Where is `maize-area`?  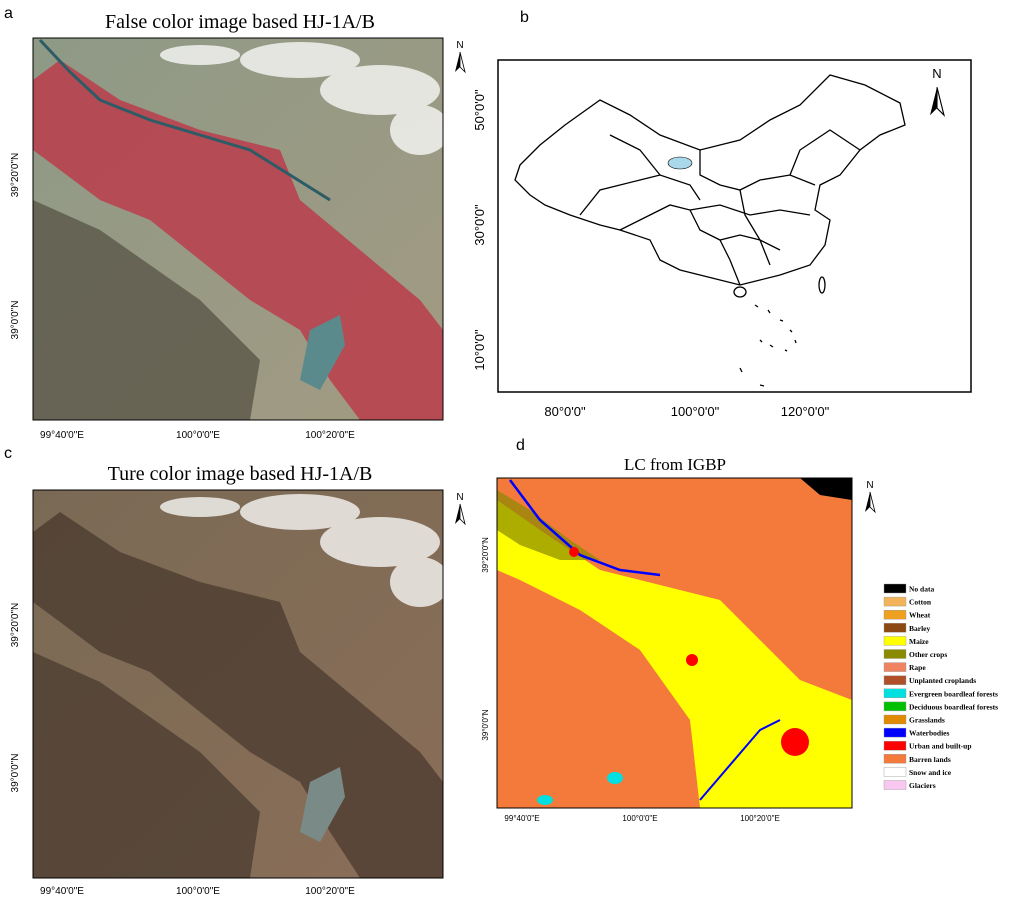
maize-area is located at coordinates (674, 654).